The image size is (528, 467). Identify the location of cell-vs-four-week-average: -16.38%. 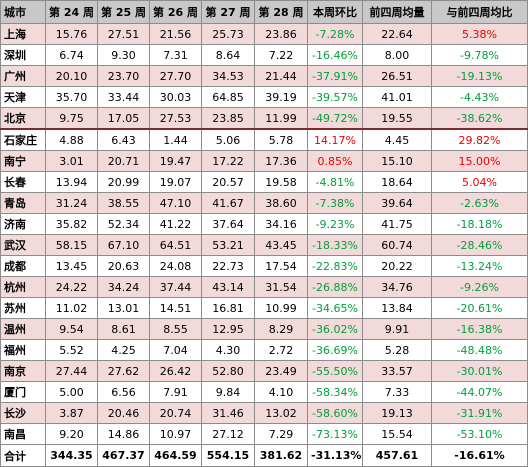
(479, 329).